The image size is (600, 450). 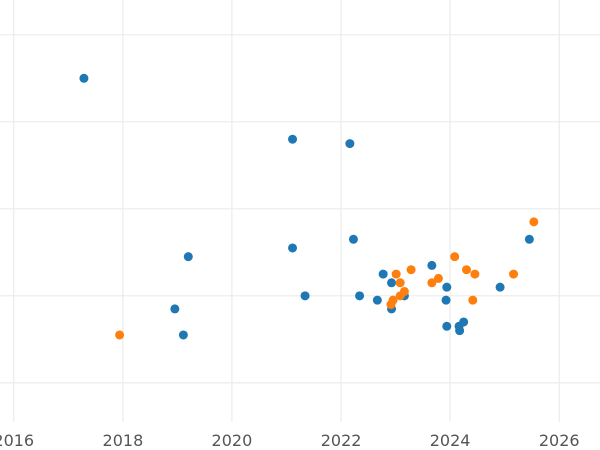 I want to click on x-axis-ticks: 2016 2018 2020 2022 2024 2026, so click(x=290, y=440).